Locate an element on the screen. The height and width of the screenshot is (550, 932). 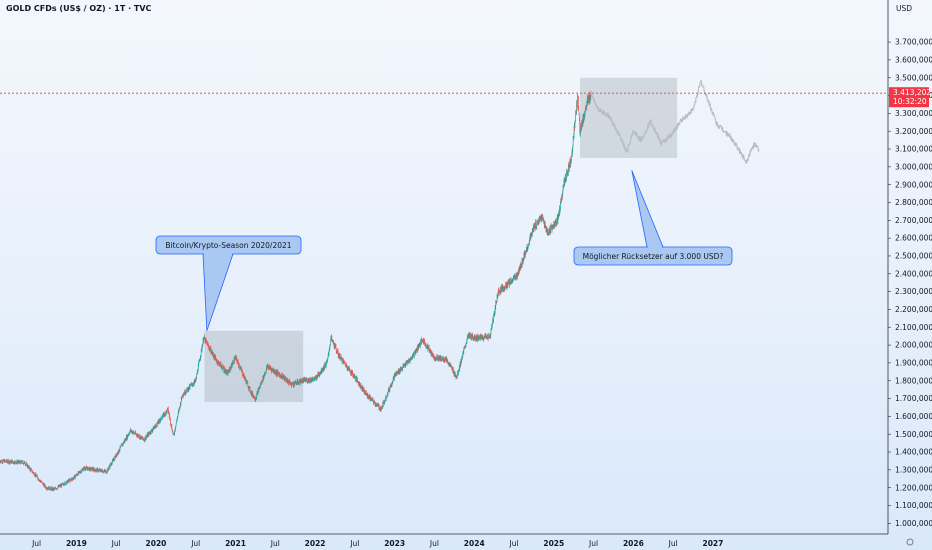
y-tick-label: 1.000,000 is located at coordinates (913, 523).